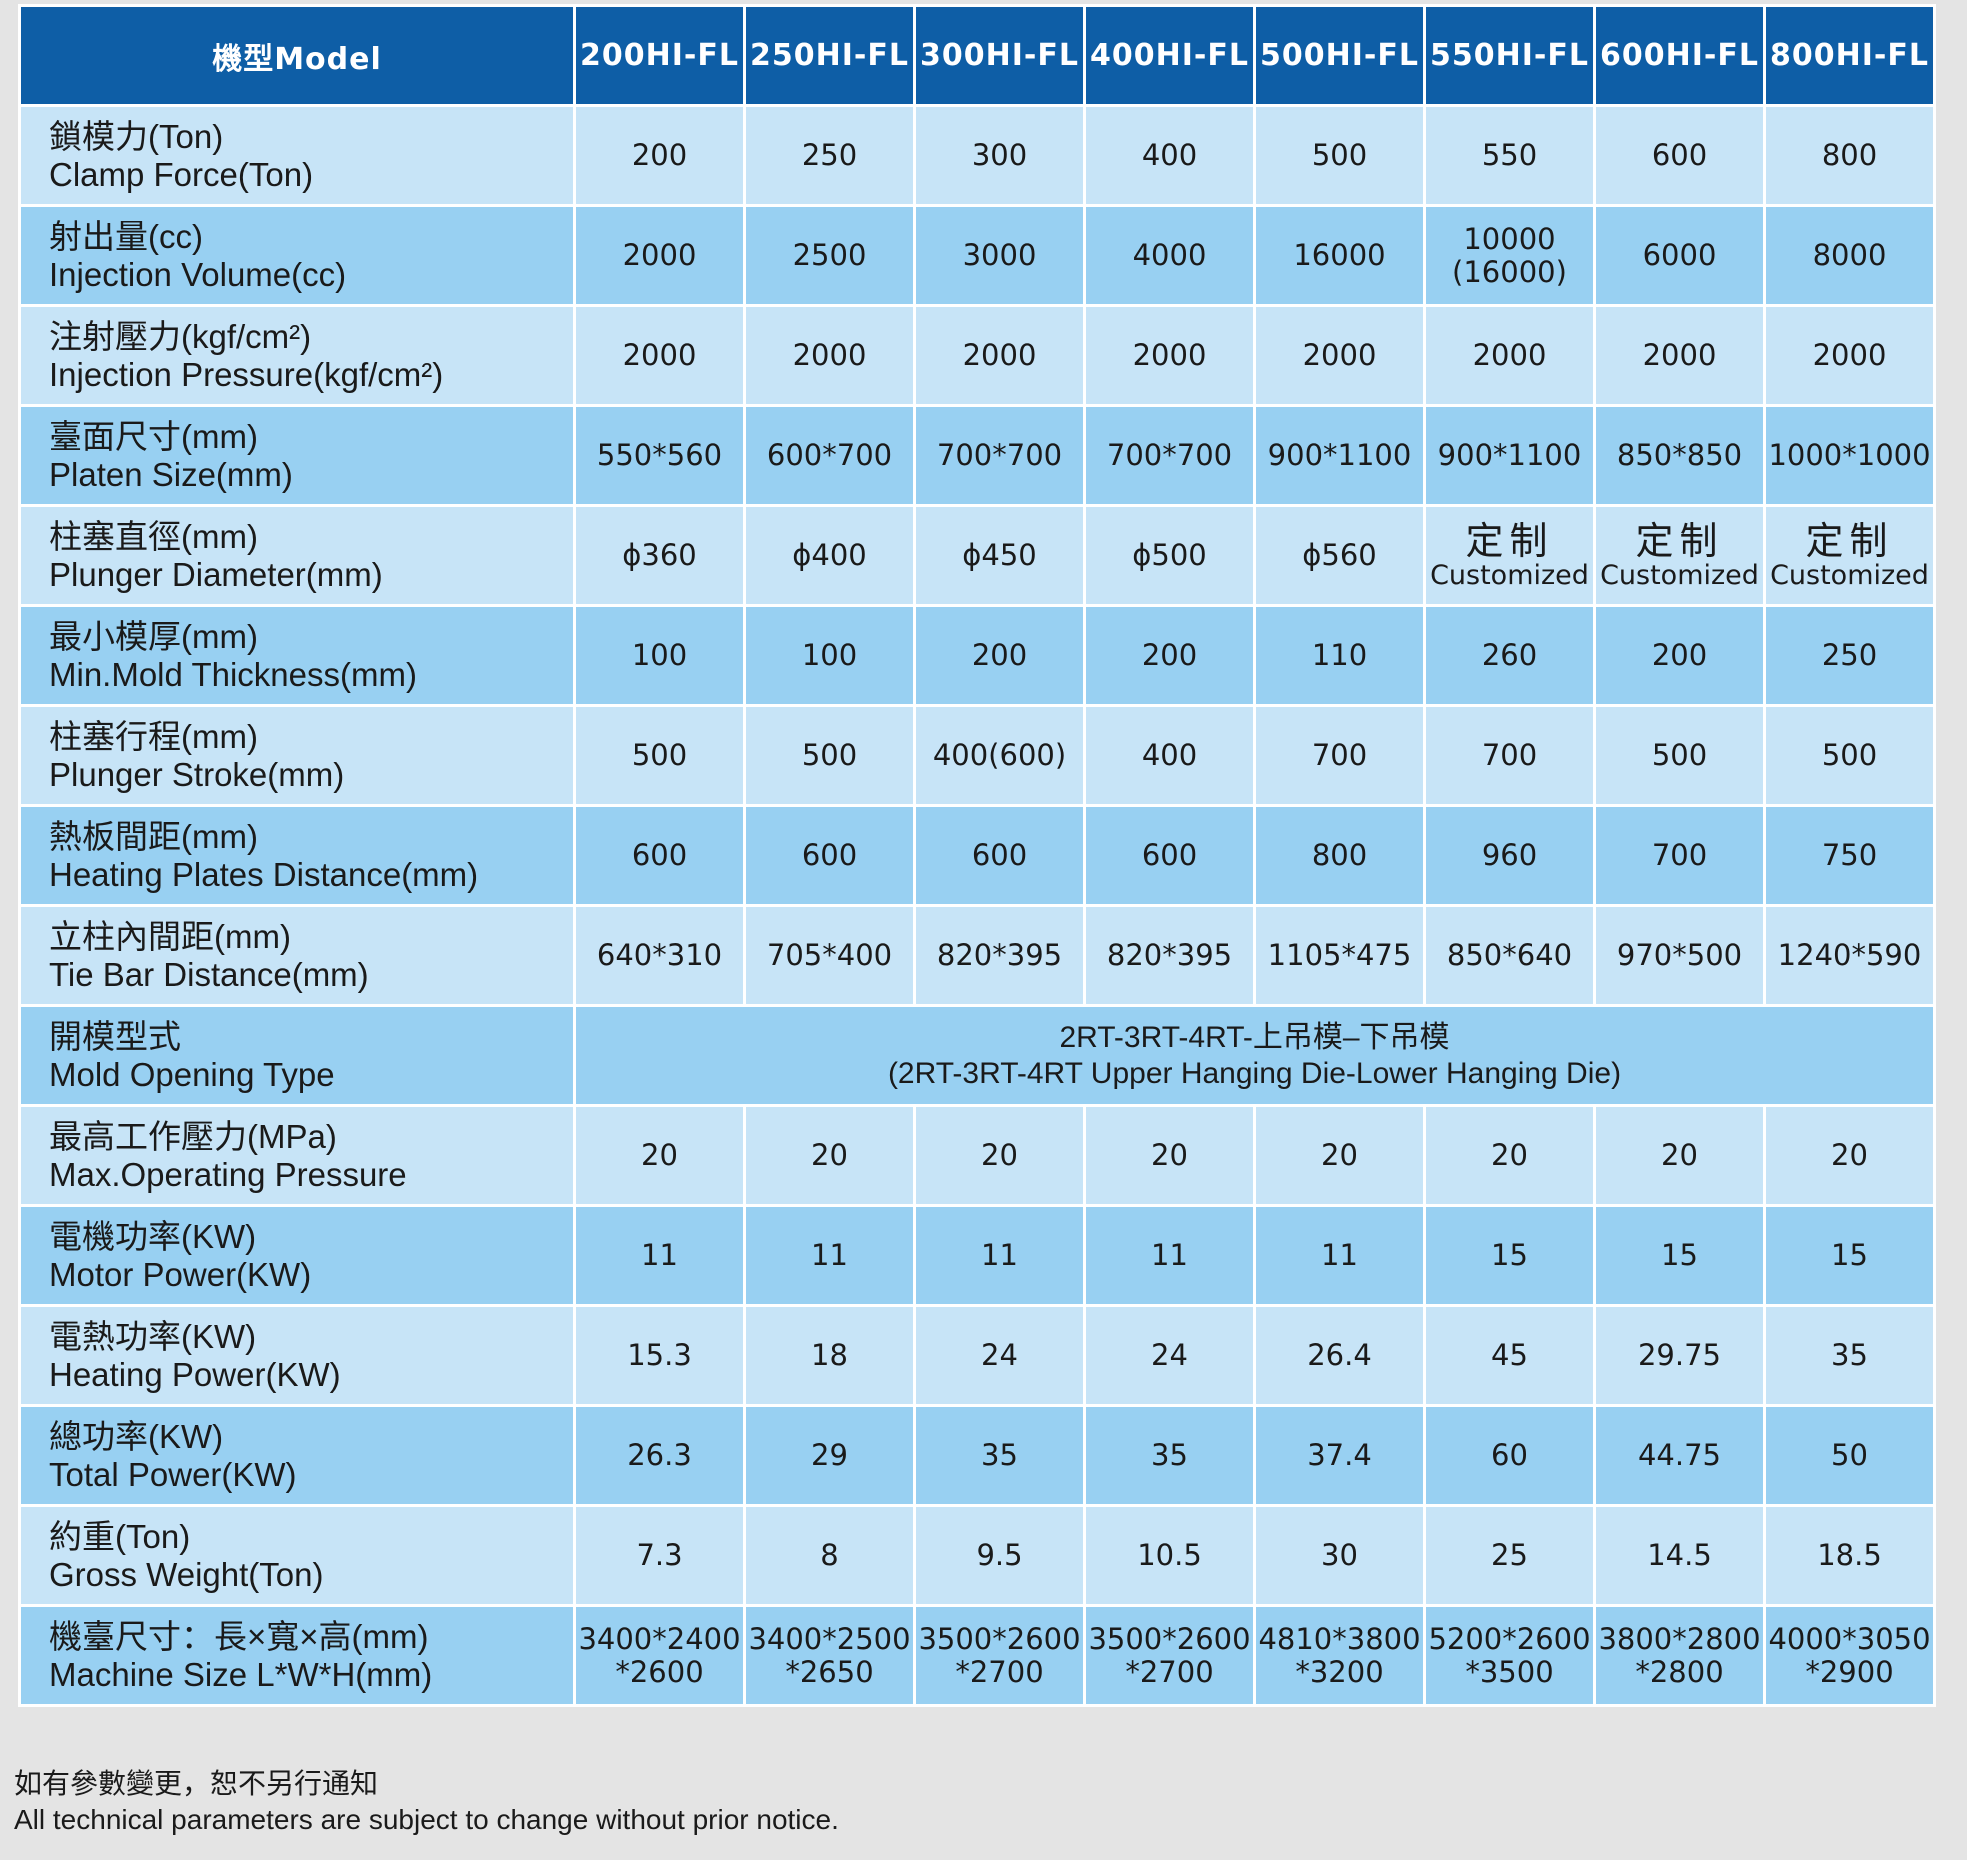 The width and height of the screenshot is (1967, 1860). I want to click on value-line: *2600, so click(659, 1671).